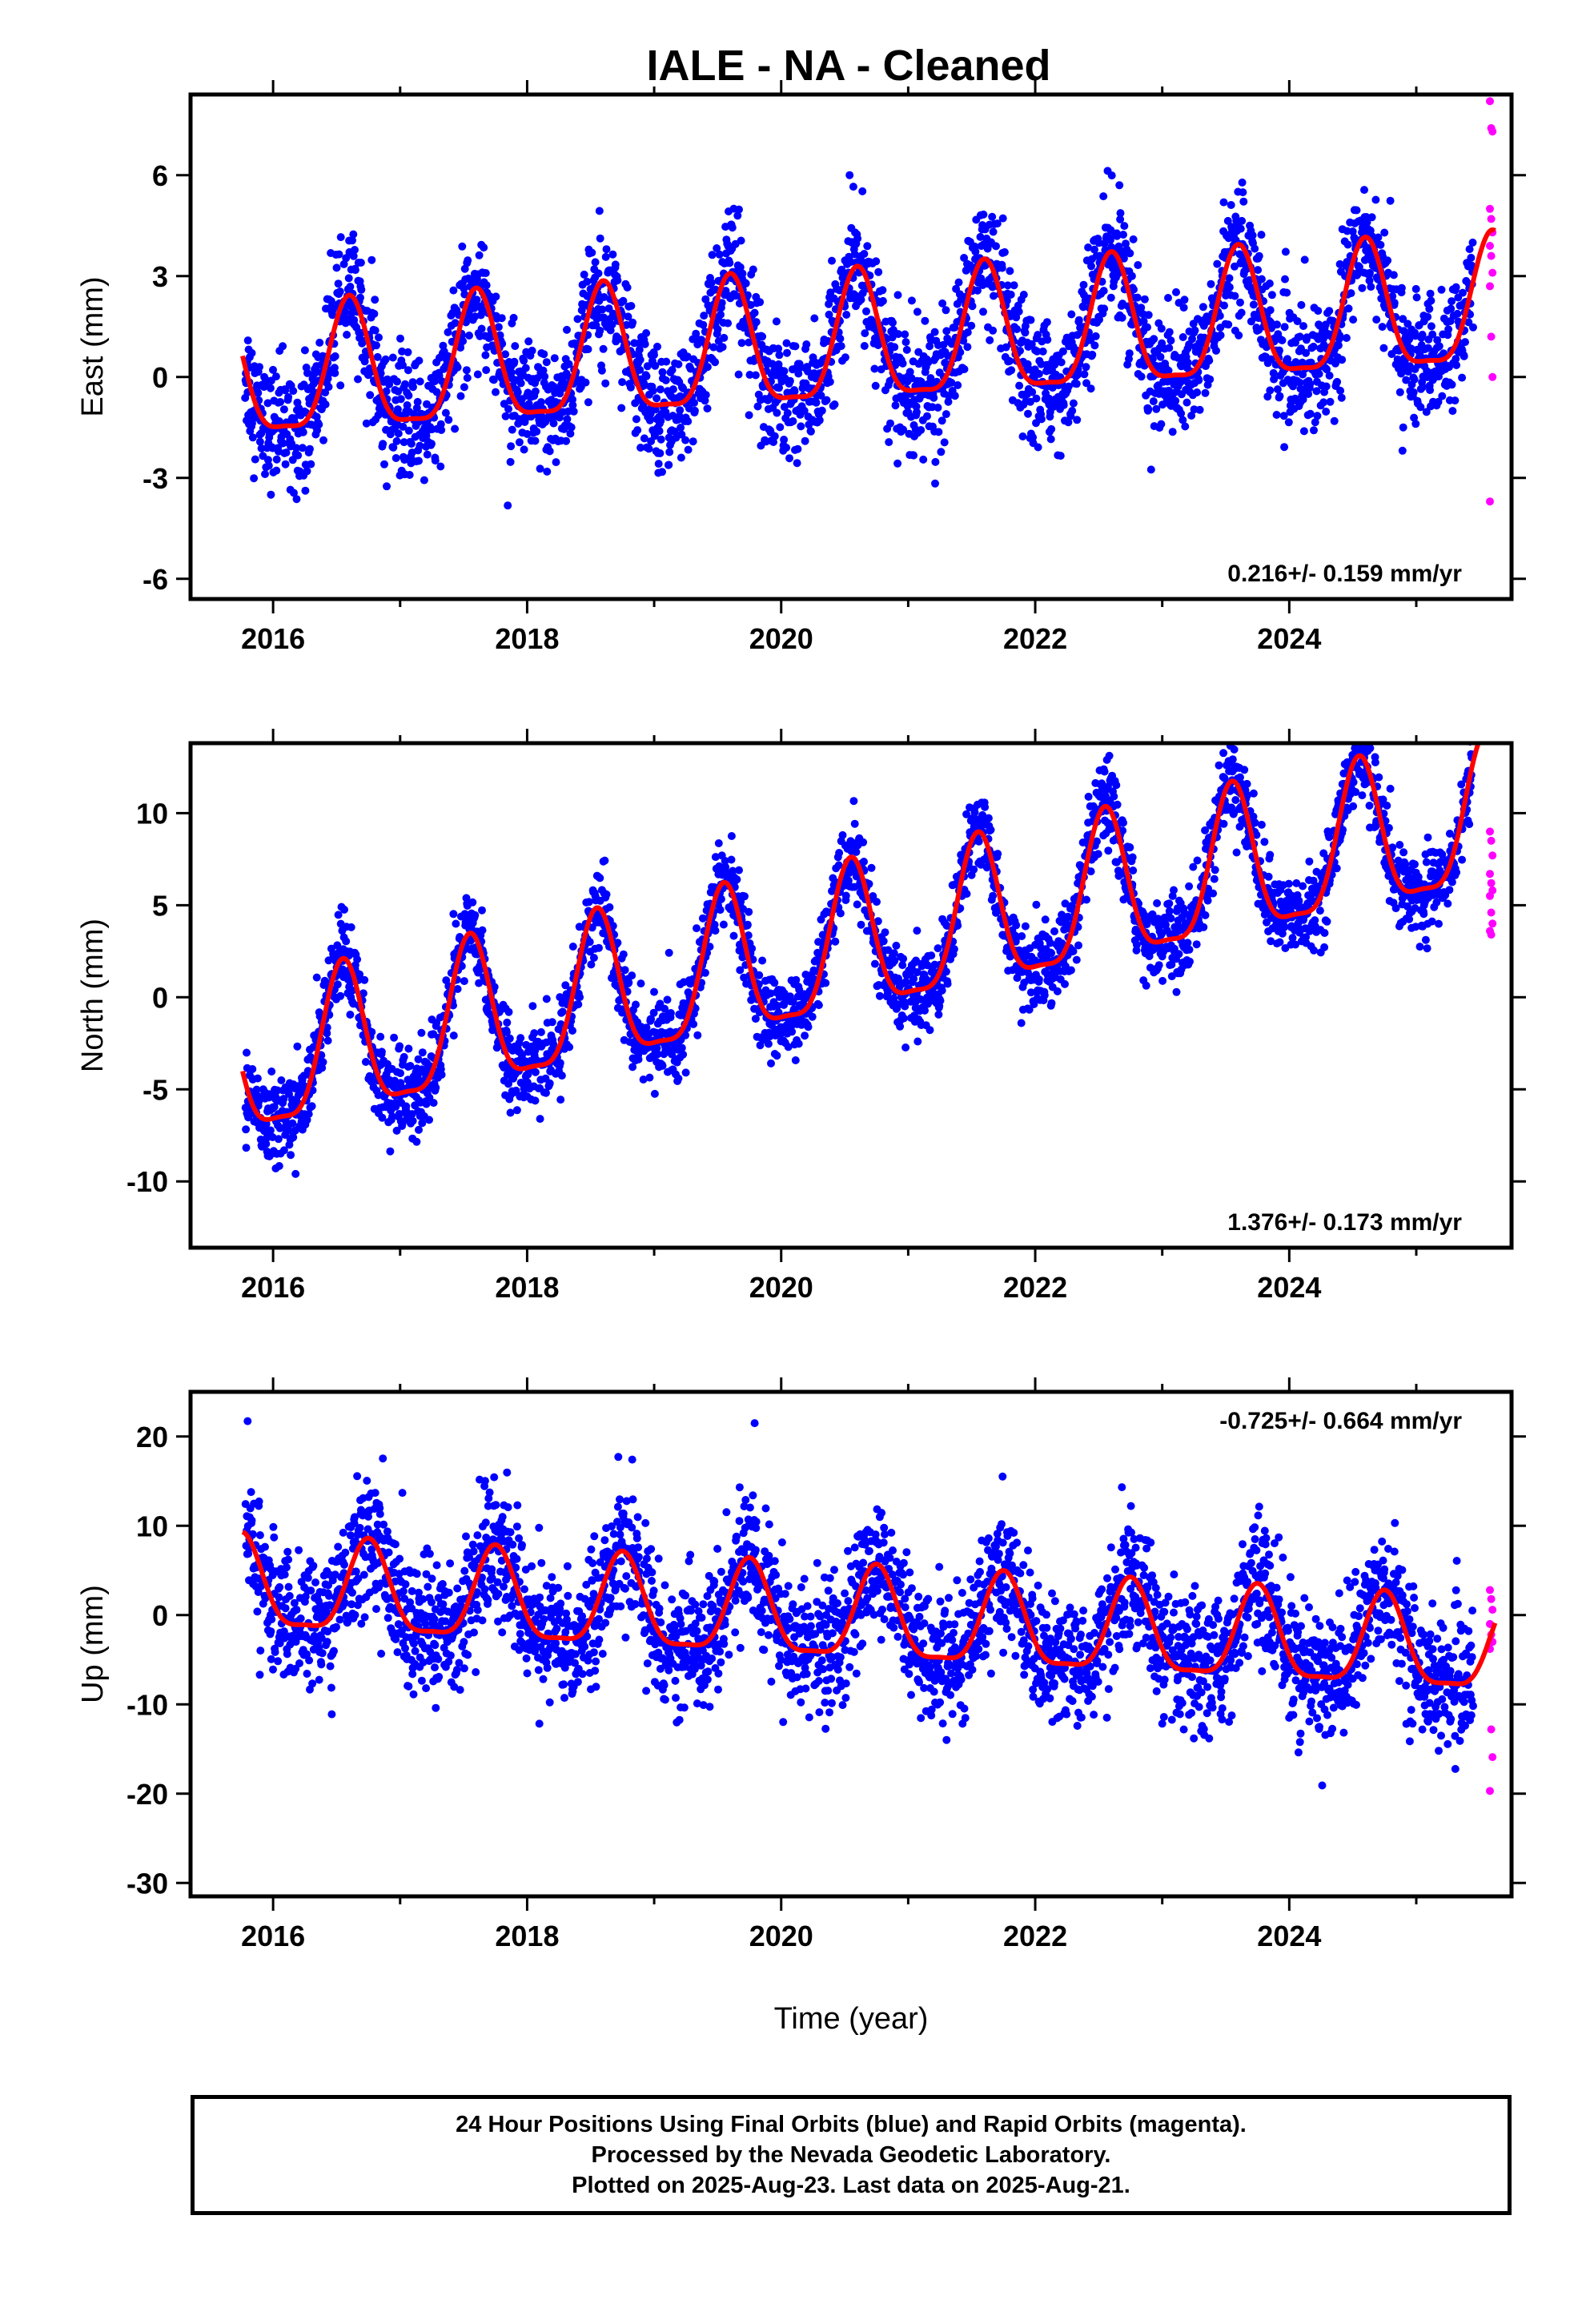  What do you see at coordinates (155, 579) in the screenshot?
I see `y-tick-label: -6` at bounding box center [155, 579].